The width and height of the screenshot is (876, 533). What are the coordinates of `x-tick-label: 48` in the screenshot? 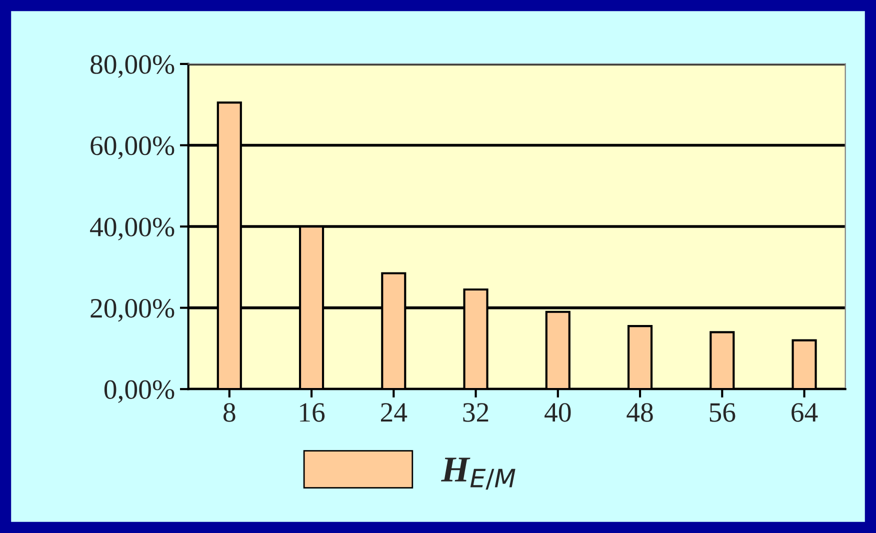 It's located at (639, 412).